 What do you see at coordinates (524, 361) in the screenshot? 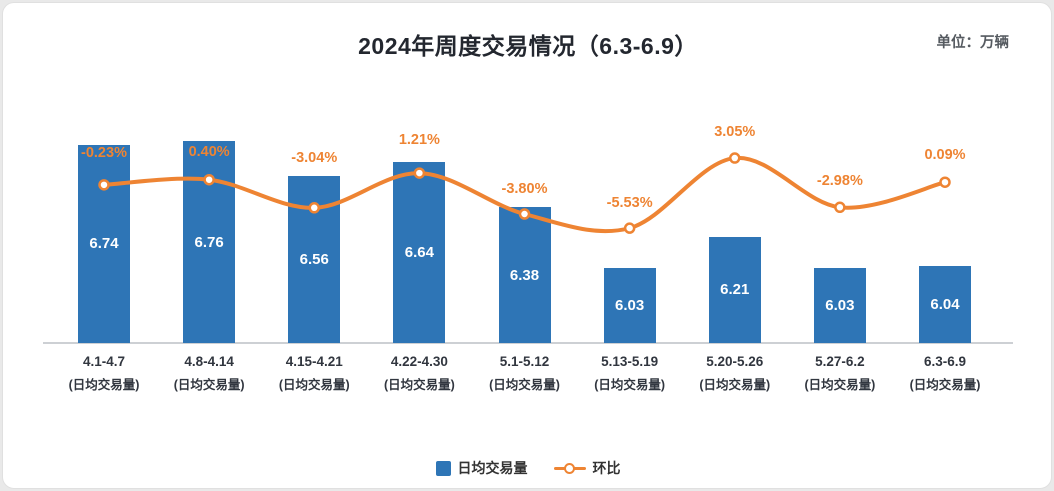
I see `category-range: 5.1-5.12` at bounding box center [524, 361].